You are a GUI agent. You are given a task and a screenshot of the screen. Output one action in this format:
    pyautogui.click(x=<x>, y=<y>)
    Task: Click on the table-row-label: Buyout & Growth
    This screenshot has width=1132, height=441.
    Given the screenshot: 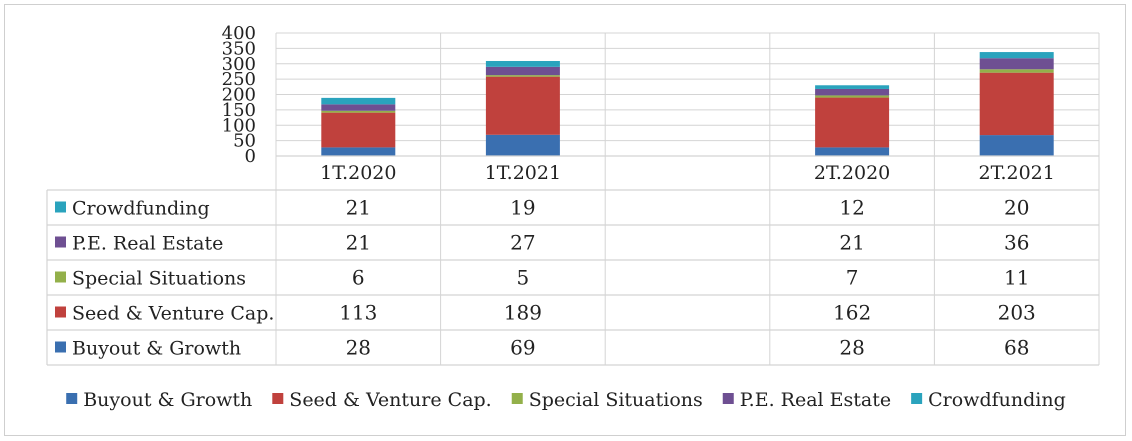 What is the action you would take?
    pyautogui.click(x=156, y=349)
    